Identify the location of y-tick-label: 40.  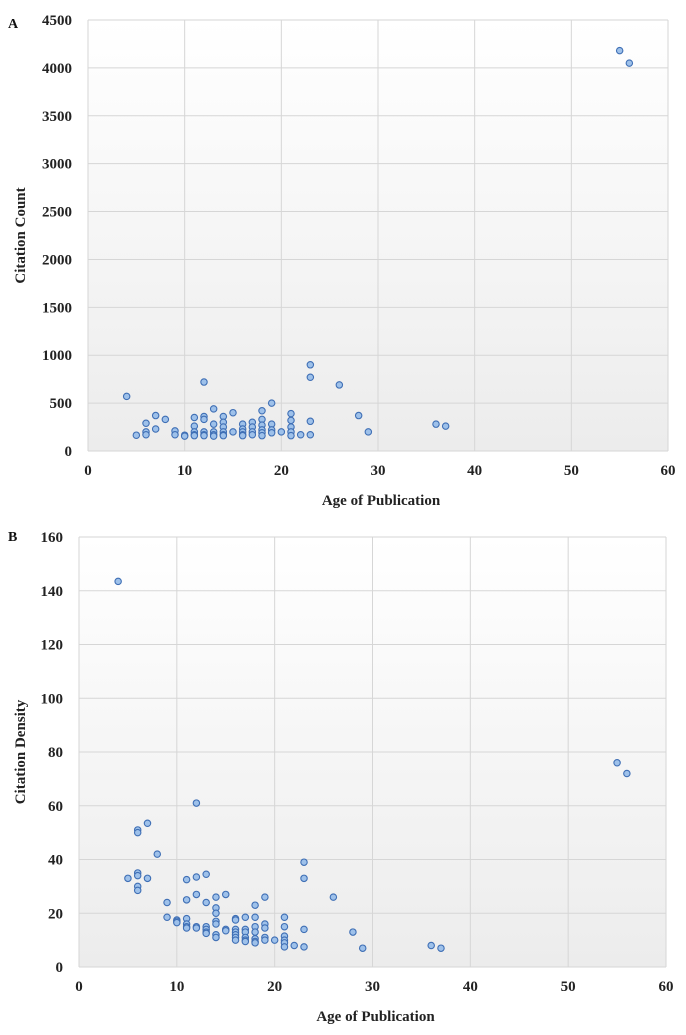
(55, 861).